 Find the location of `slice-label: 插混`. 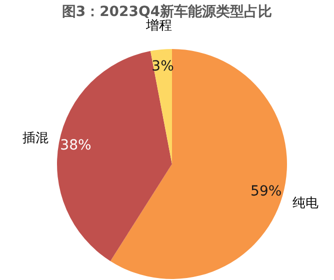

slice-label: 插混 is located at coordinates (35, 138).